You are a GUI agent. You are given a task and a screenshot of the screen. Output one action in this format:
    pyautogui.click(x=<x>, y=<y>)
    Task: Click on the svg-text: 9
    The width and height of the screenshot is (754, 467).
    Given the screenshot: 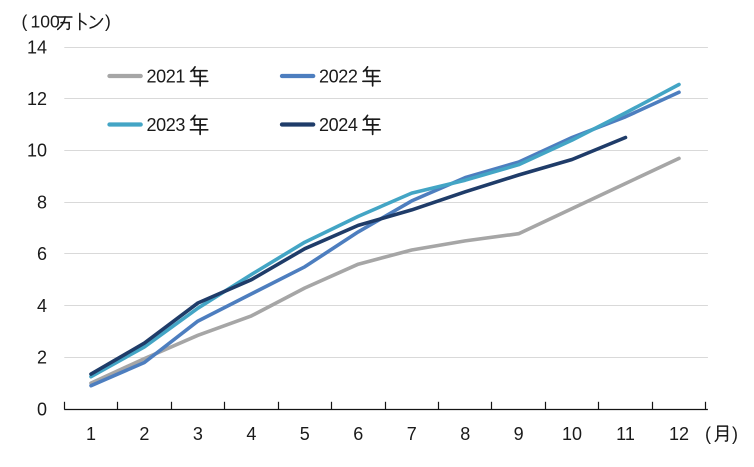 What is the action you would take?
    pyautogui.click(x=519, y=434)
    